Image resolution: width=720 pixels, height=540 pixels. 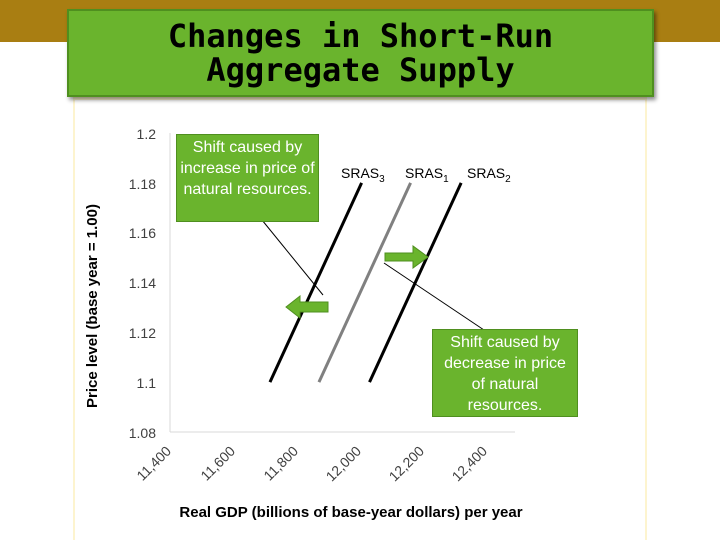 I want to click on y-ticks: 1.2 1.18 1.16 1.14 1.12 1.1 1.08, so click(x=142, y=283).